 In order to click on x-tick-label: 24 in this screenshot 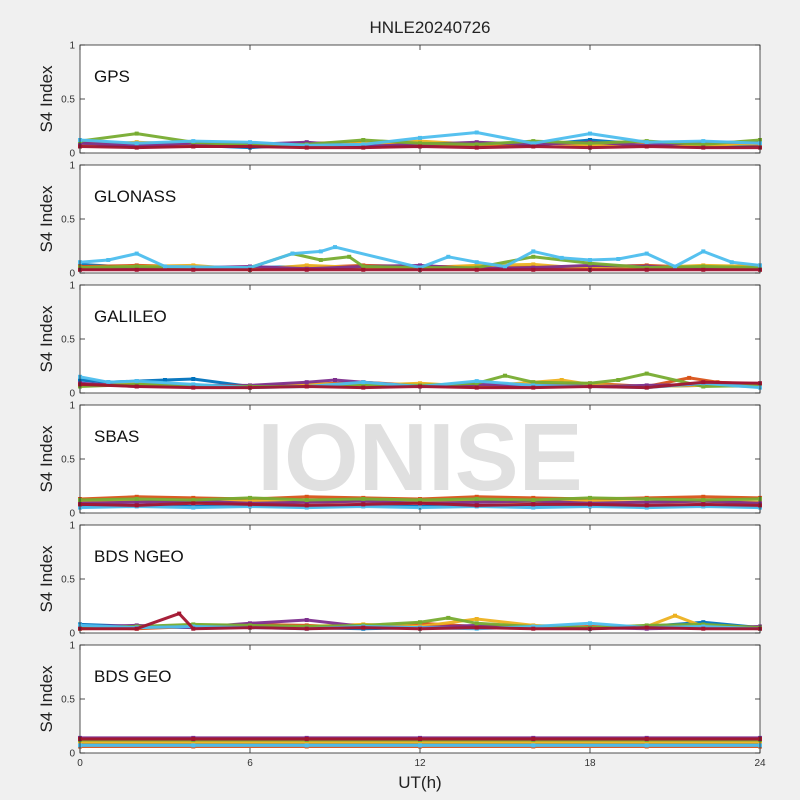, I will do `click(760, 763)`.